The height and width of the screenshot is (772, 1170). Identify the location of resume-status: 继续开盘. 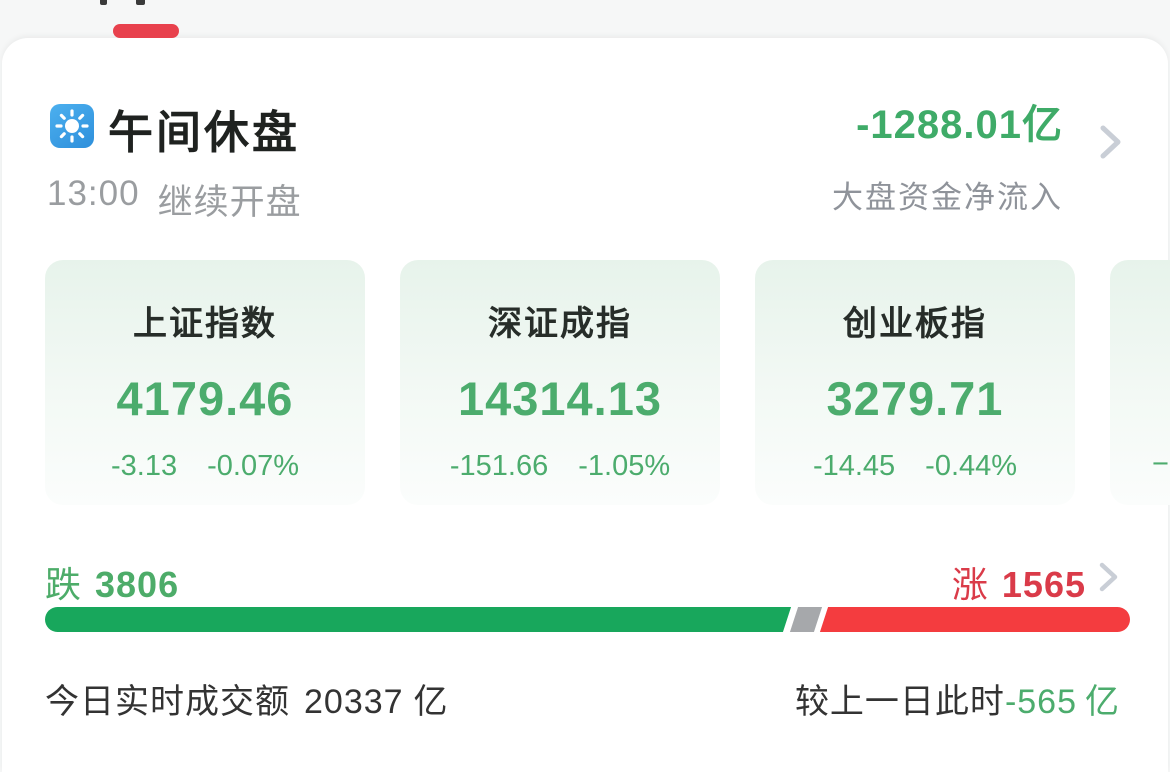
(229, 202).